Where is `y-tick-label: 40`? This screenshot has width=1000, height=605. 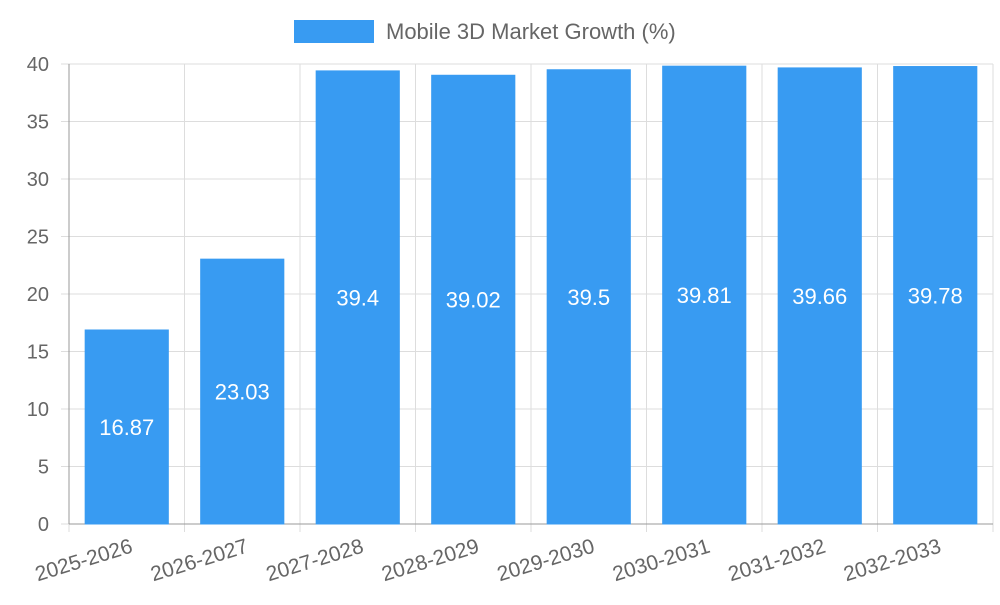 y-tick-label: 40 is located at coordinates (38, 65).